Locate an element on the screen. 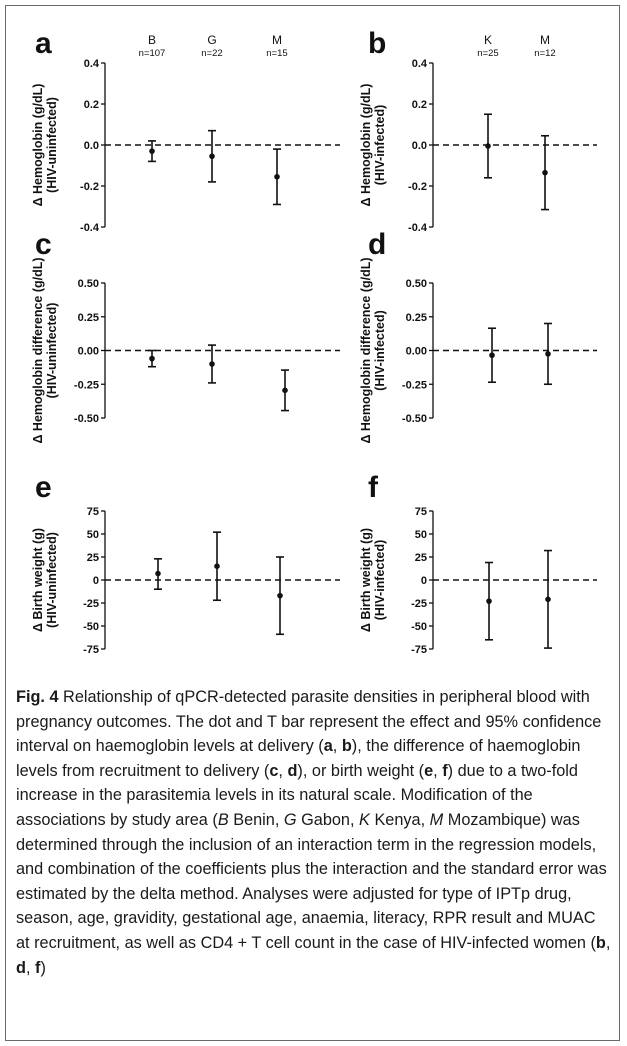  group-n-label: n=107 is located at coordinates (152, 53).